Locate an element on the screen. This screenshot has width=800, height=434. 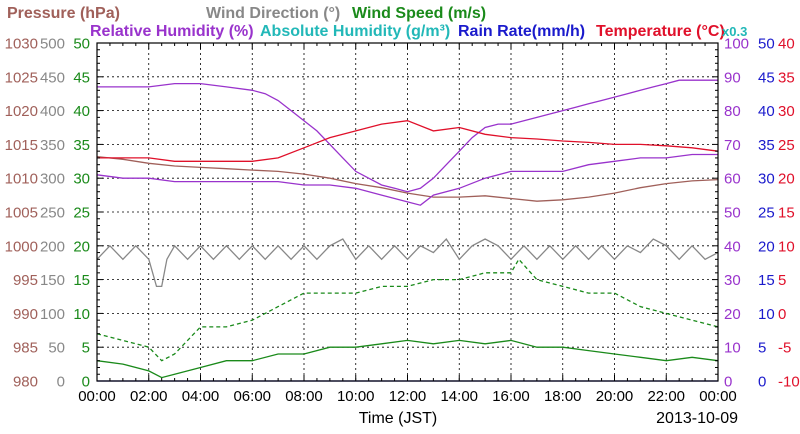
wind-speed-tick-label: 0 is located at coordinates (86, 382).